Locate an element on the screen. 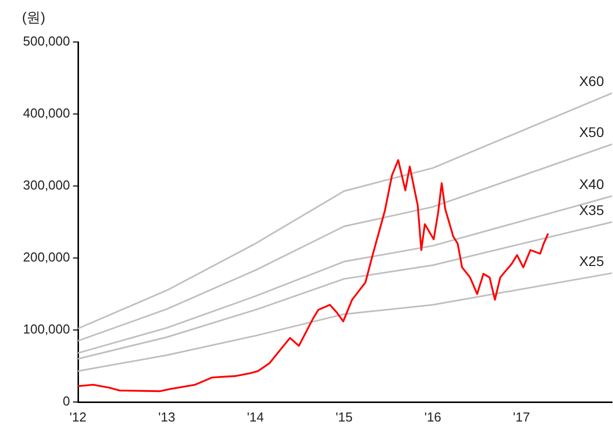 This screenshot has height=430, width=613. series-label: X60 is located at coordinates (591, 80).